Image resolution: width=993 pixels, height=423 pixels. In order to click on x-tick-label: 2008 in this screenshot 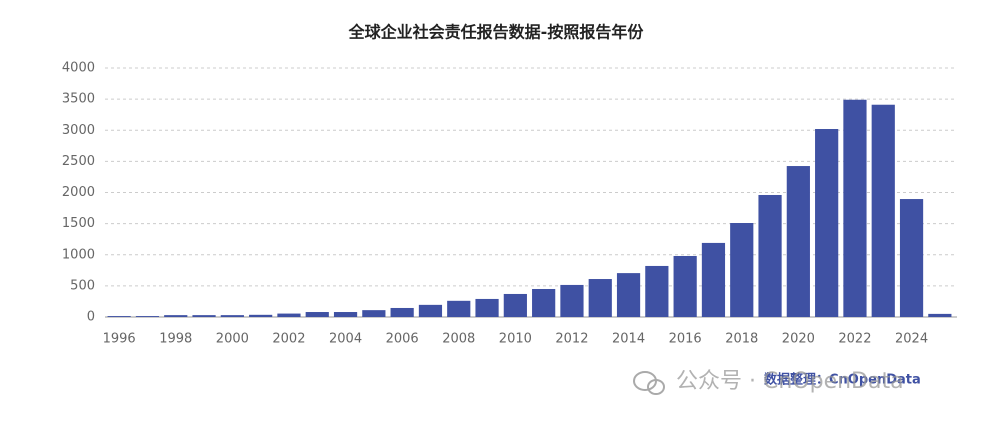, I will do `click(458, 339)`.